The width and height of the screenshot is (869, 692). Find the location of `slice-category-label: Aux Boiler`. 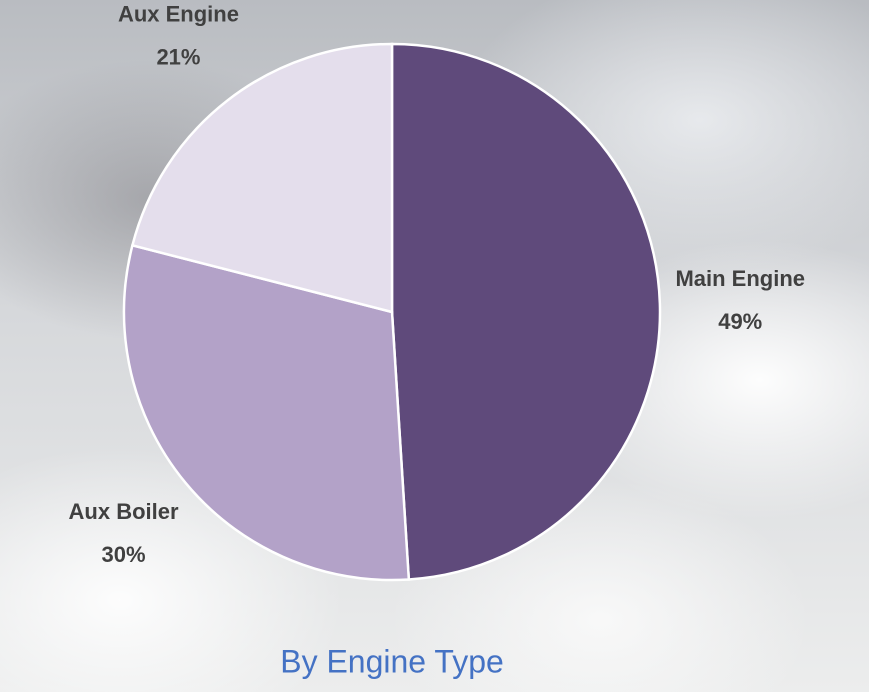

slice-category-label: Aux Boiler is located at coordinates (124, 511).